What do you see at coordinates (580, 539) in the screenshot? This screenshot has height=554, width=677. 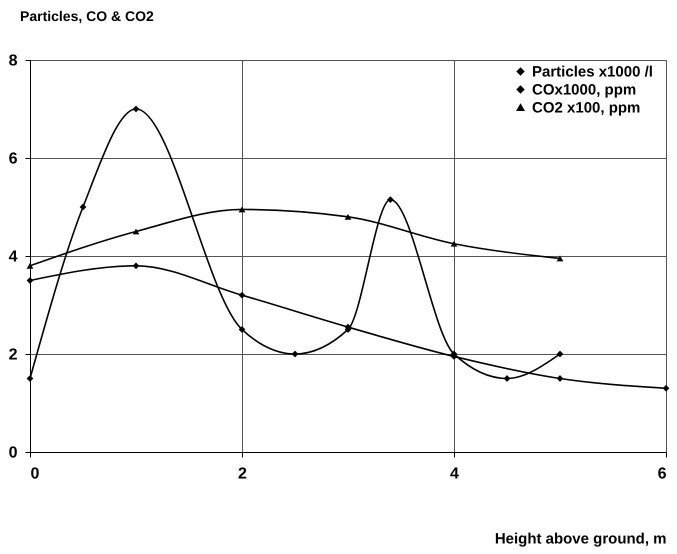 I see `x-axis-title: Height above ground, m` at bounding box center [580, 539].